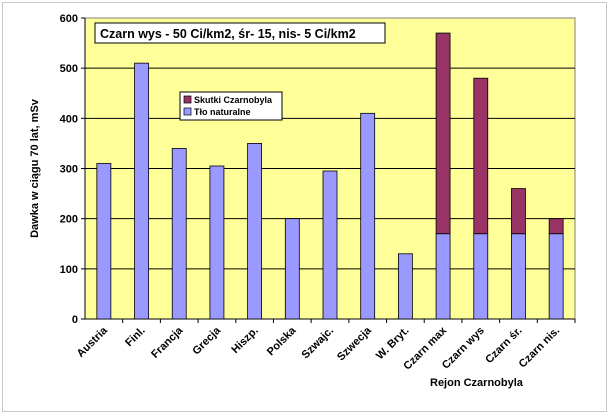  What do you see at coordinates (477, 383) in the screenshot?
I see `region-label: Rejon Czarnobyla` at bounding box center [477, 383].